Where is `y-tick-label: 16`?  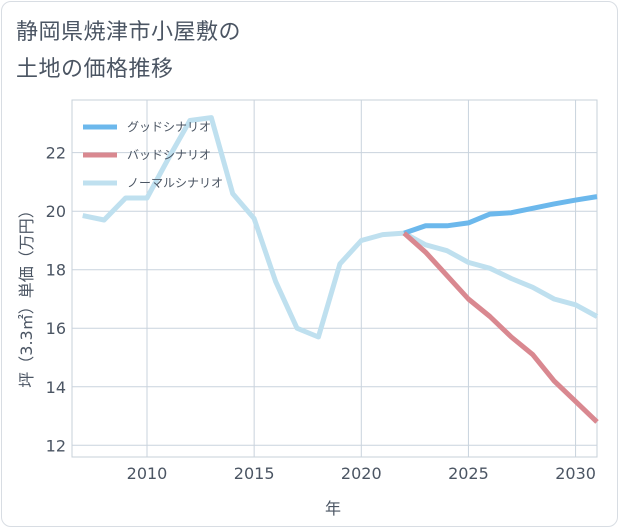 y-tick-label: 16 is located at coordinates (56, 328).